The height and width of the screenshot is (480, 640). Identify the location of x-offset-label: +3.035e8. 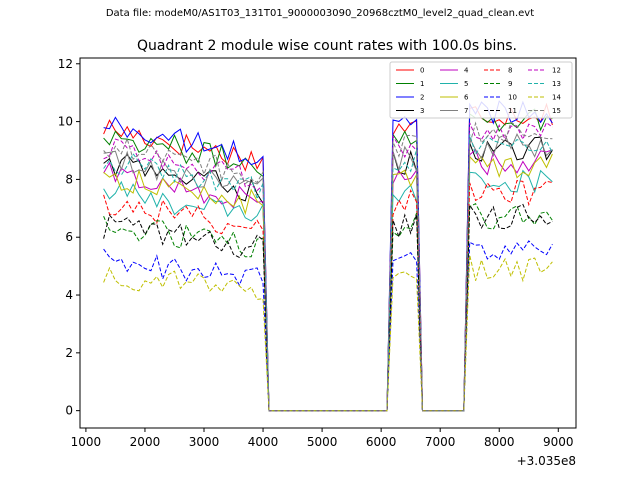
(546, 461).